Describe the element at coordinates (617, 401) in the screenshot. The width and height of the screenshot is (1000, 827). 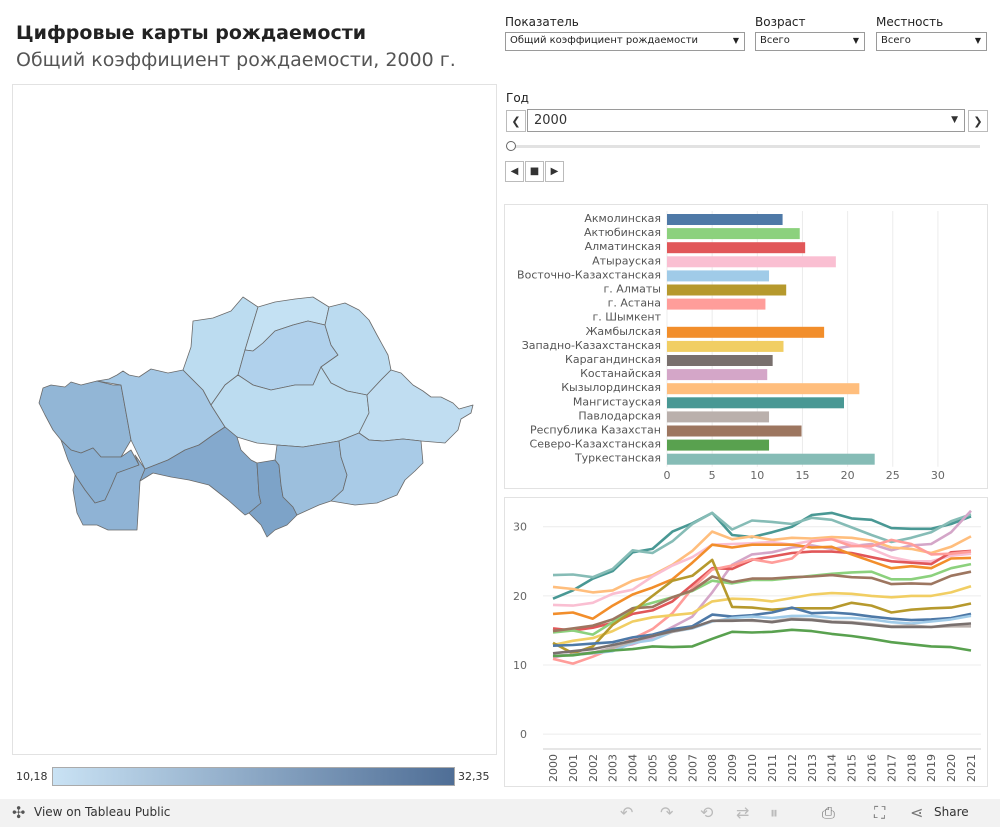
I see `bar-category-label: Мангистауская` at that location.